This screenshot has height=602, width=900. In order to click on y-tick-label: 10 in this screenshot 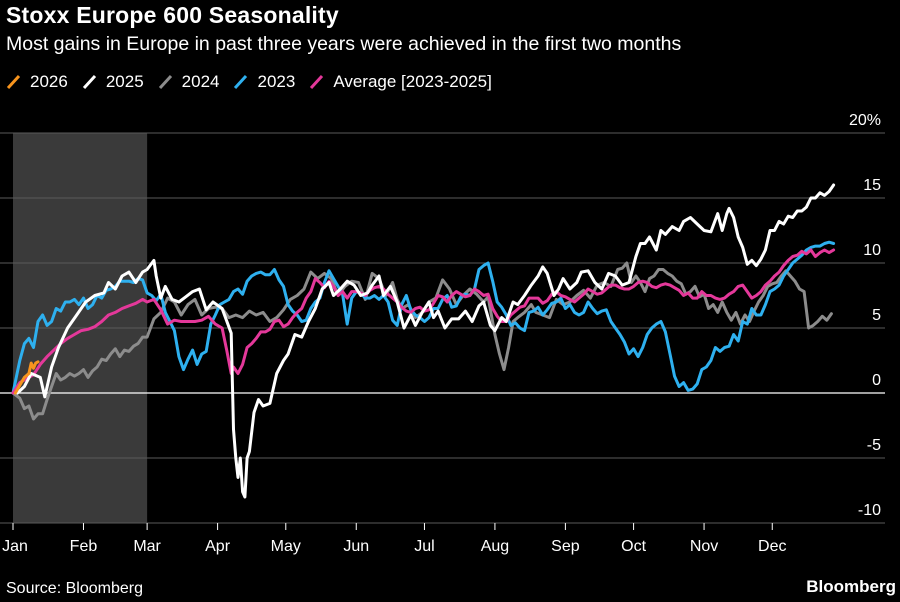, I will do `click(872, 250)`.